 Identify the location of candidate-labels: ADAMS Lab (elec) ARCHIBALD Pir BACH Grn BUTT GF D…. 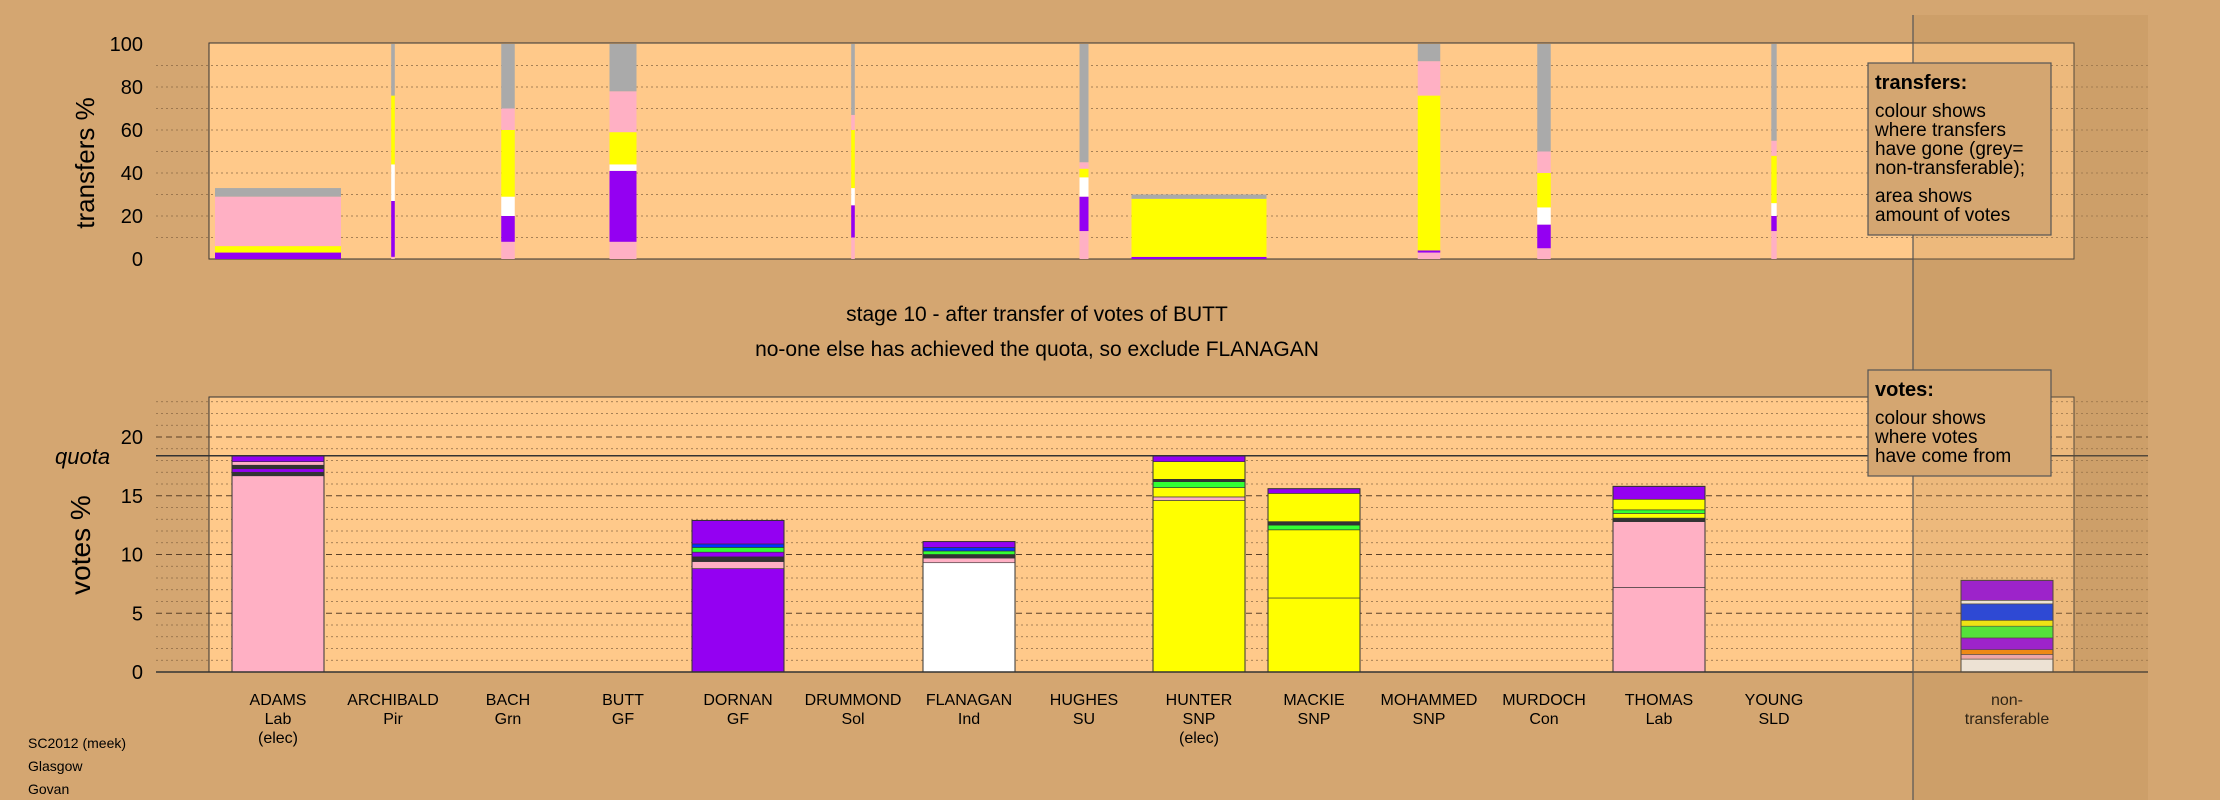
(1027, 719).